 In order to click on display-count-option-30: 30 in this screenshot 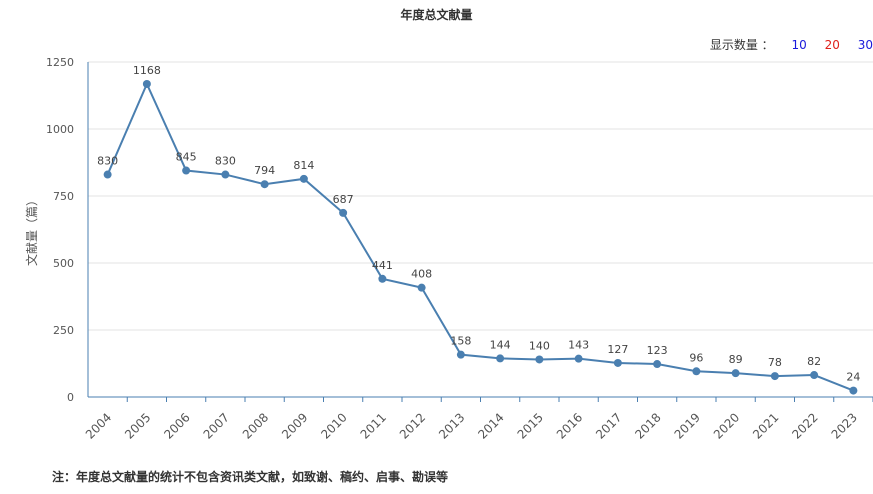, I will do `click(865, 45)`.